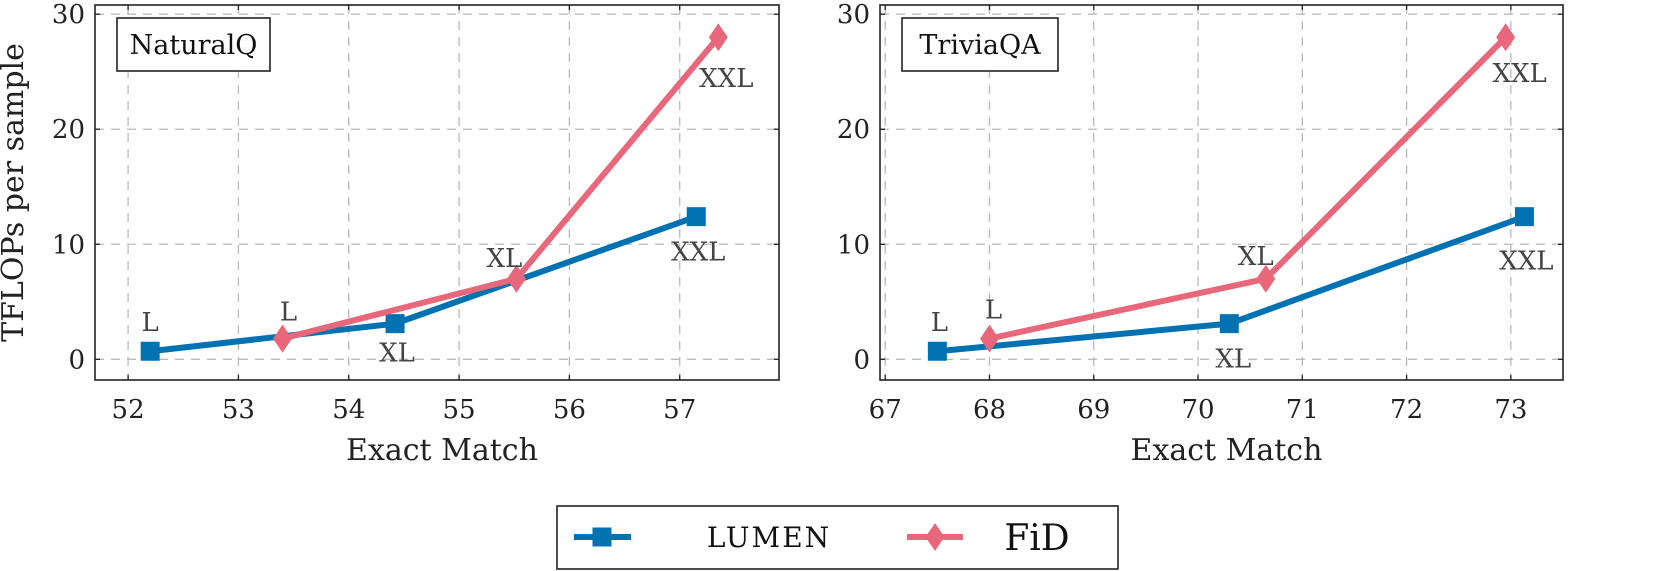 The image size is (1673, 571). I want to click on legend: LUMEN FiD, so click(837, 537).